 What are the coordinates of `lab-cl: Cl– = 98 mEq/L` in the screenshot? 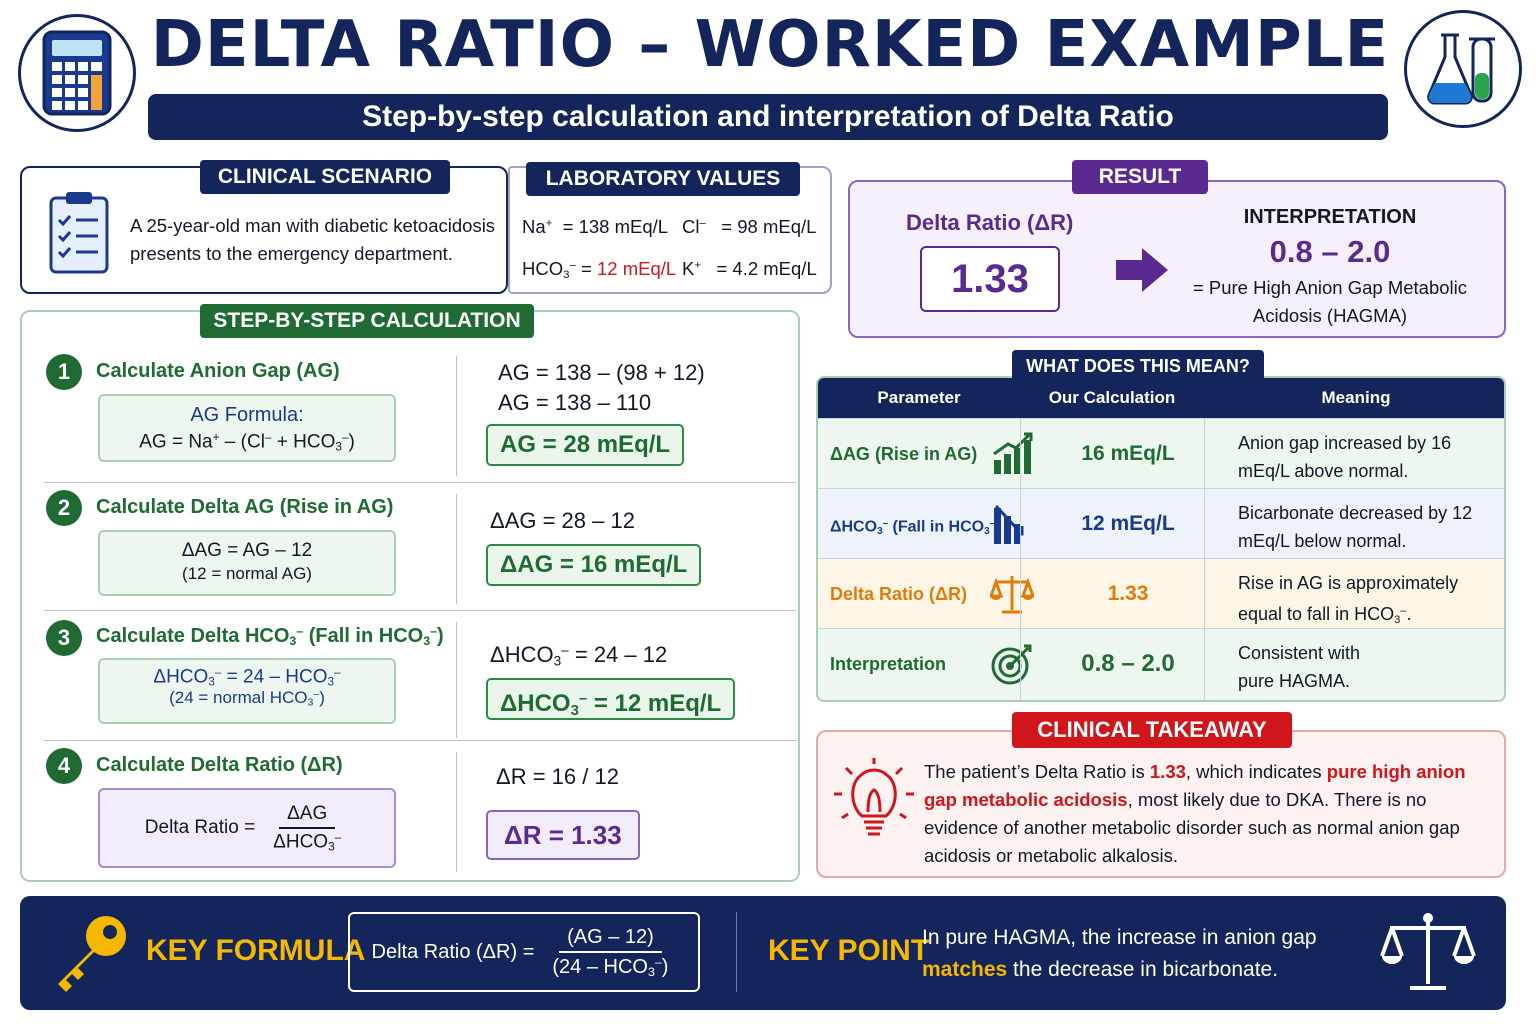 It's located at (749, 226).